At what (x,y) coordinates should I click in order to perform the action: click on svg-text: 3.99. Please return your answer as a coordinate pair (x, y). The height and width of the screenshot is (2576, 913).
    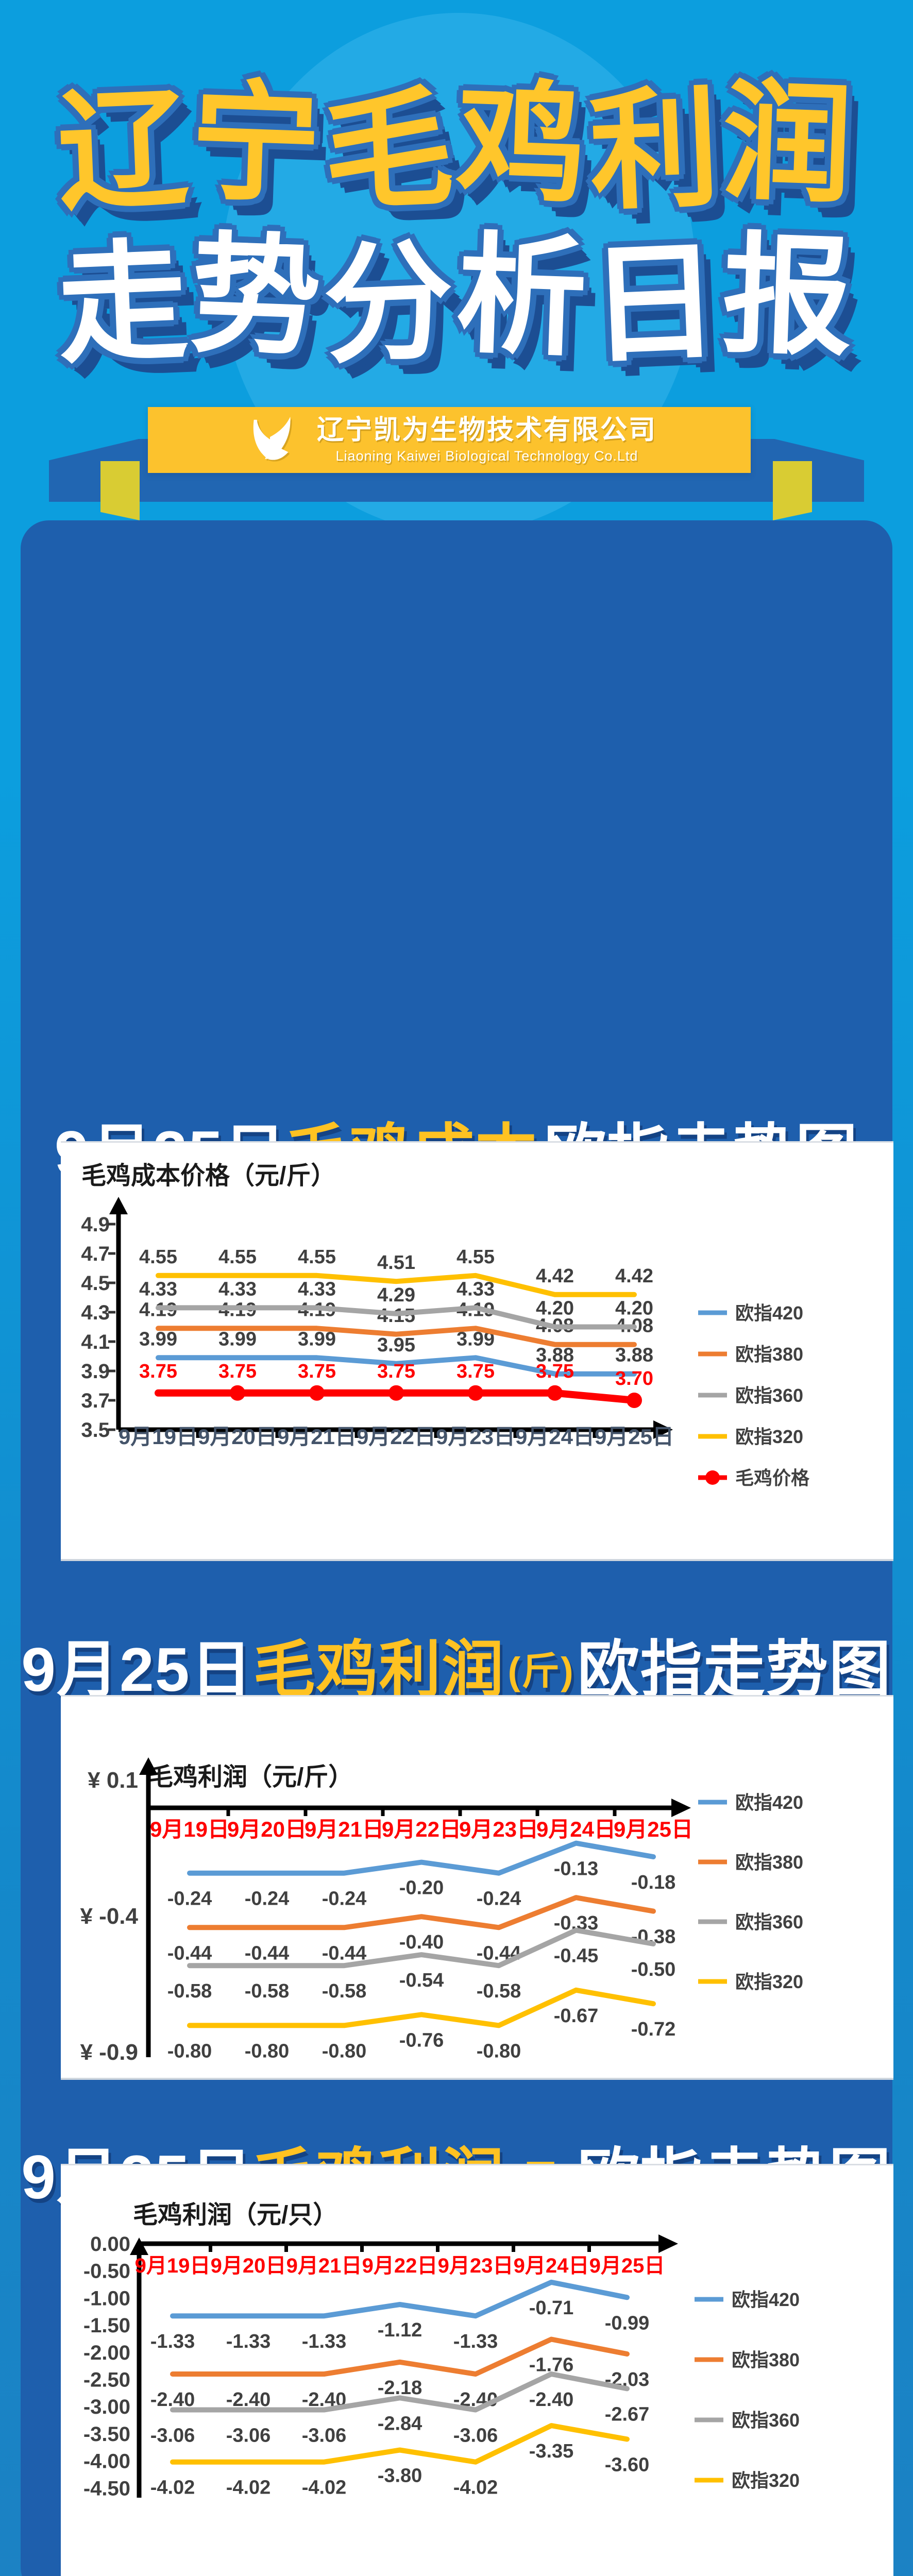
    Looking at the image, I should click on (238, 1339).